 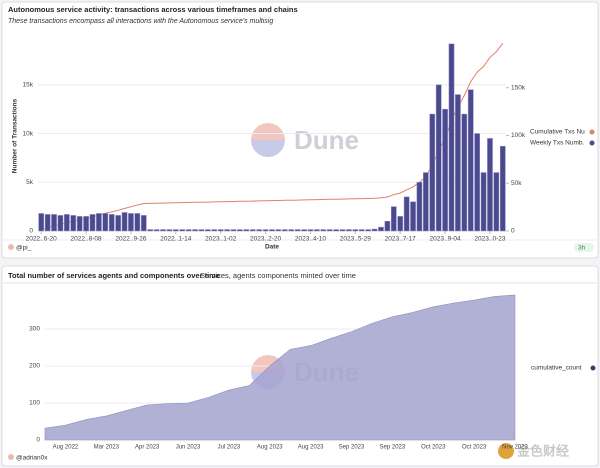 I want to click on age: 3h, so click(x=582, y=248).